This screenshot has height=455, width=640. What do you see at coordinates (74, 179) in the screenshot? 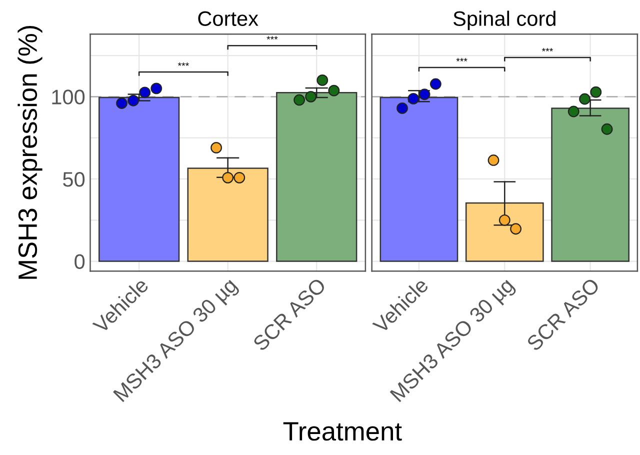
I see `y-tick-label: 50` at bounding box center [74, 179].